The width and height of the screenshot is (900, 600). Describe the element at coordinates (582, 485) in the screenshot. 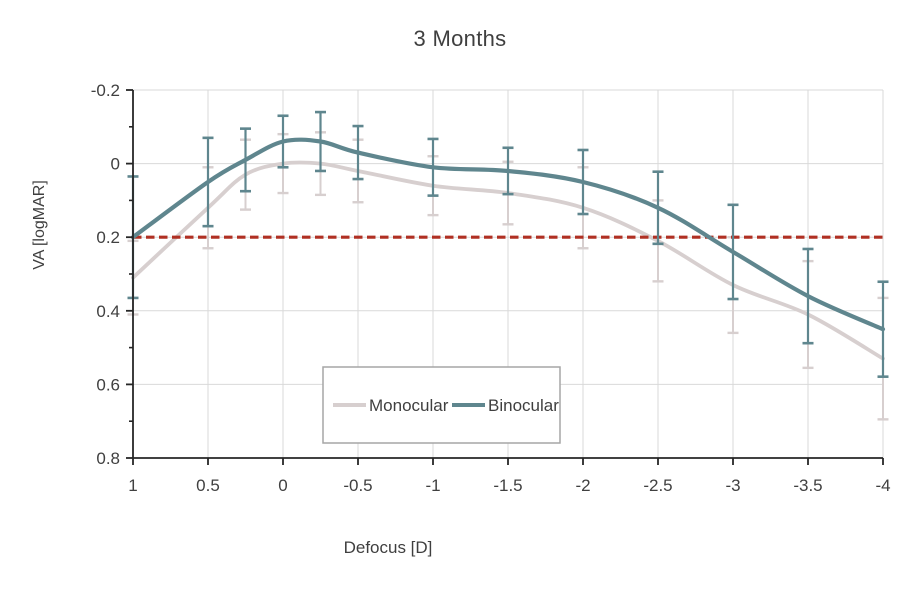

I see `x-tick-label: -2` at that location.